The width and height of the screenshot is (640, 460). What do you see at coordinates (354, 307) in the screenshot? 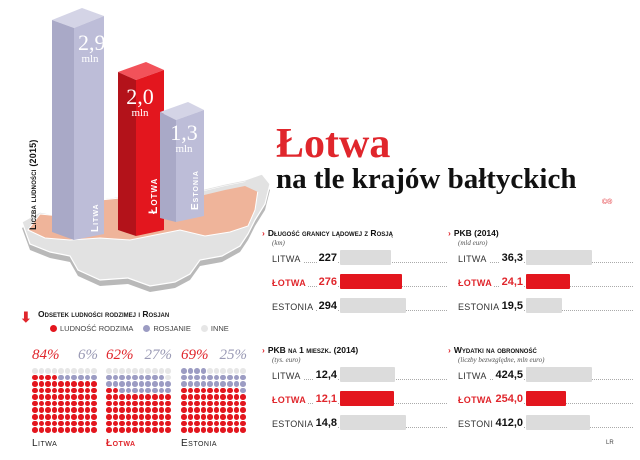
I see `row-estonia: ESTONIA 294` at bounding box center [354, 307].